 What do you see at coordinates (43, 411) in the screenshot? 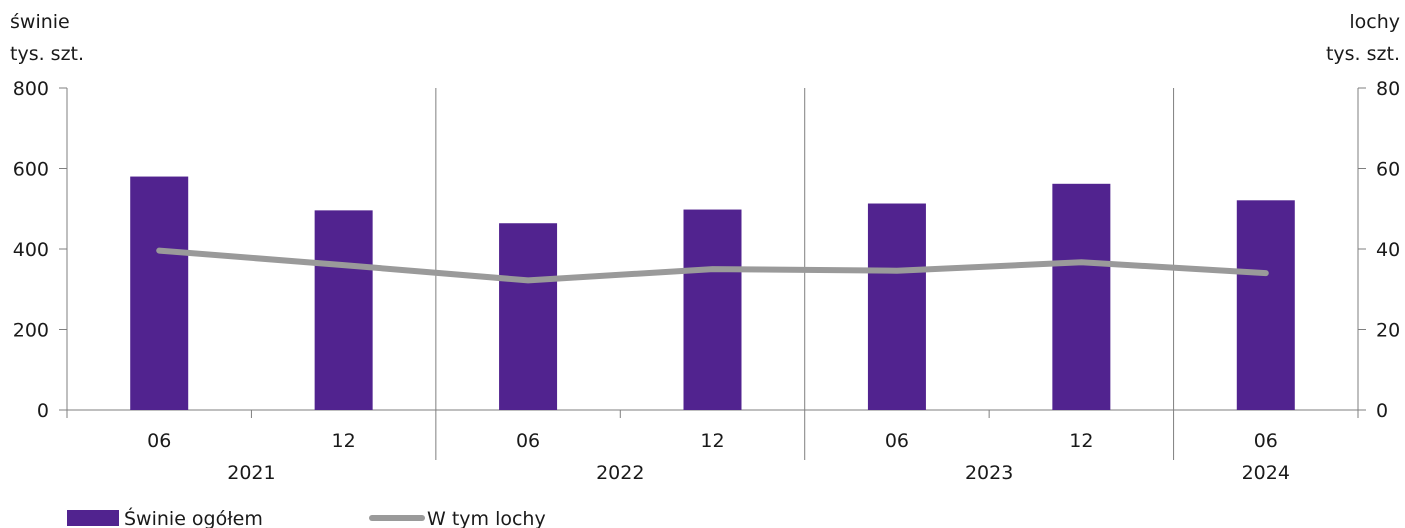
I see `left-axis-tick-label: 0` at bounding box center [43, 411].